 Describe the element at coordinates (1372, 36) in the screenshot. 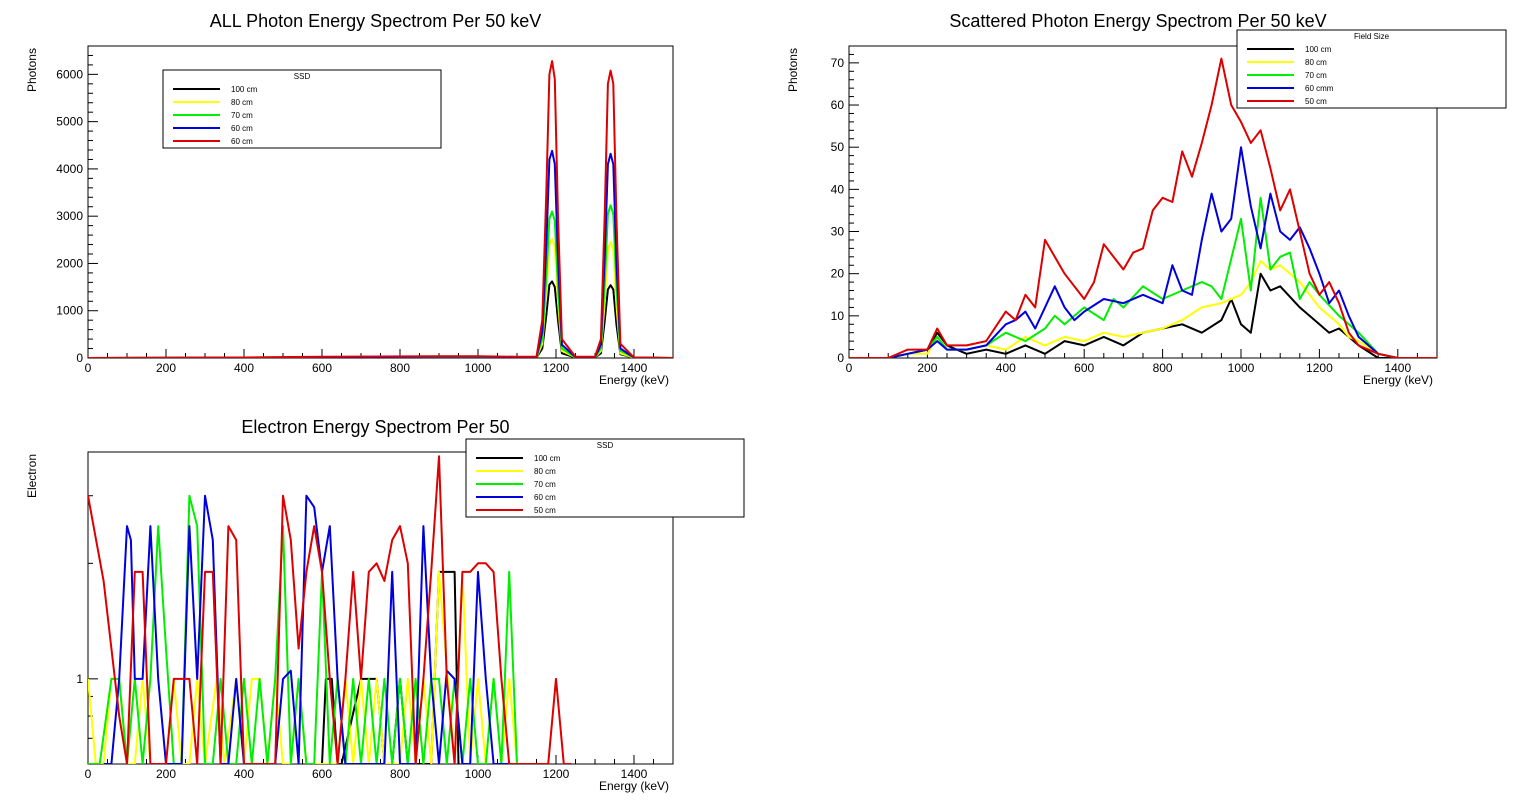

I see `legend-title: Field Size` at that location.